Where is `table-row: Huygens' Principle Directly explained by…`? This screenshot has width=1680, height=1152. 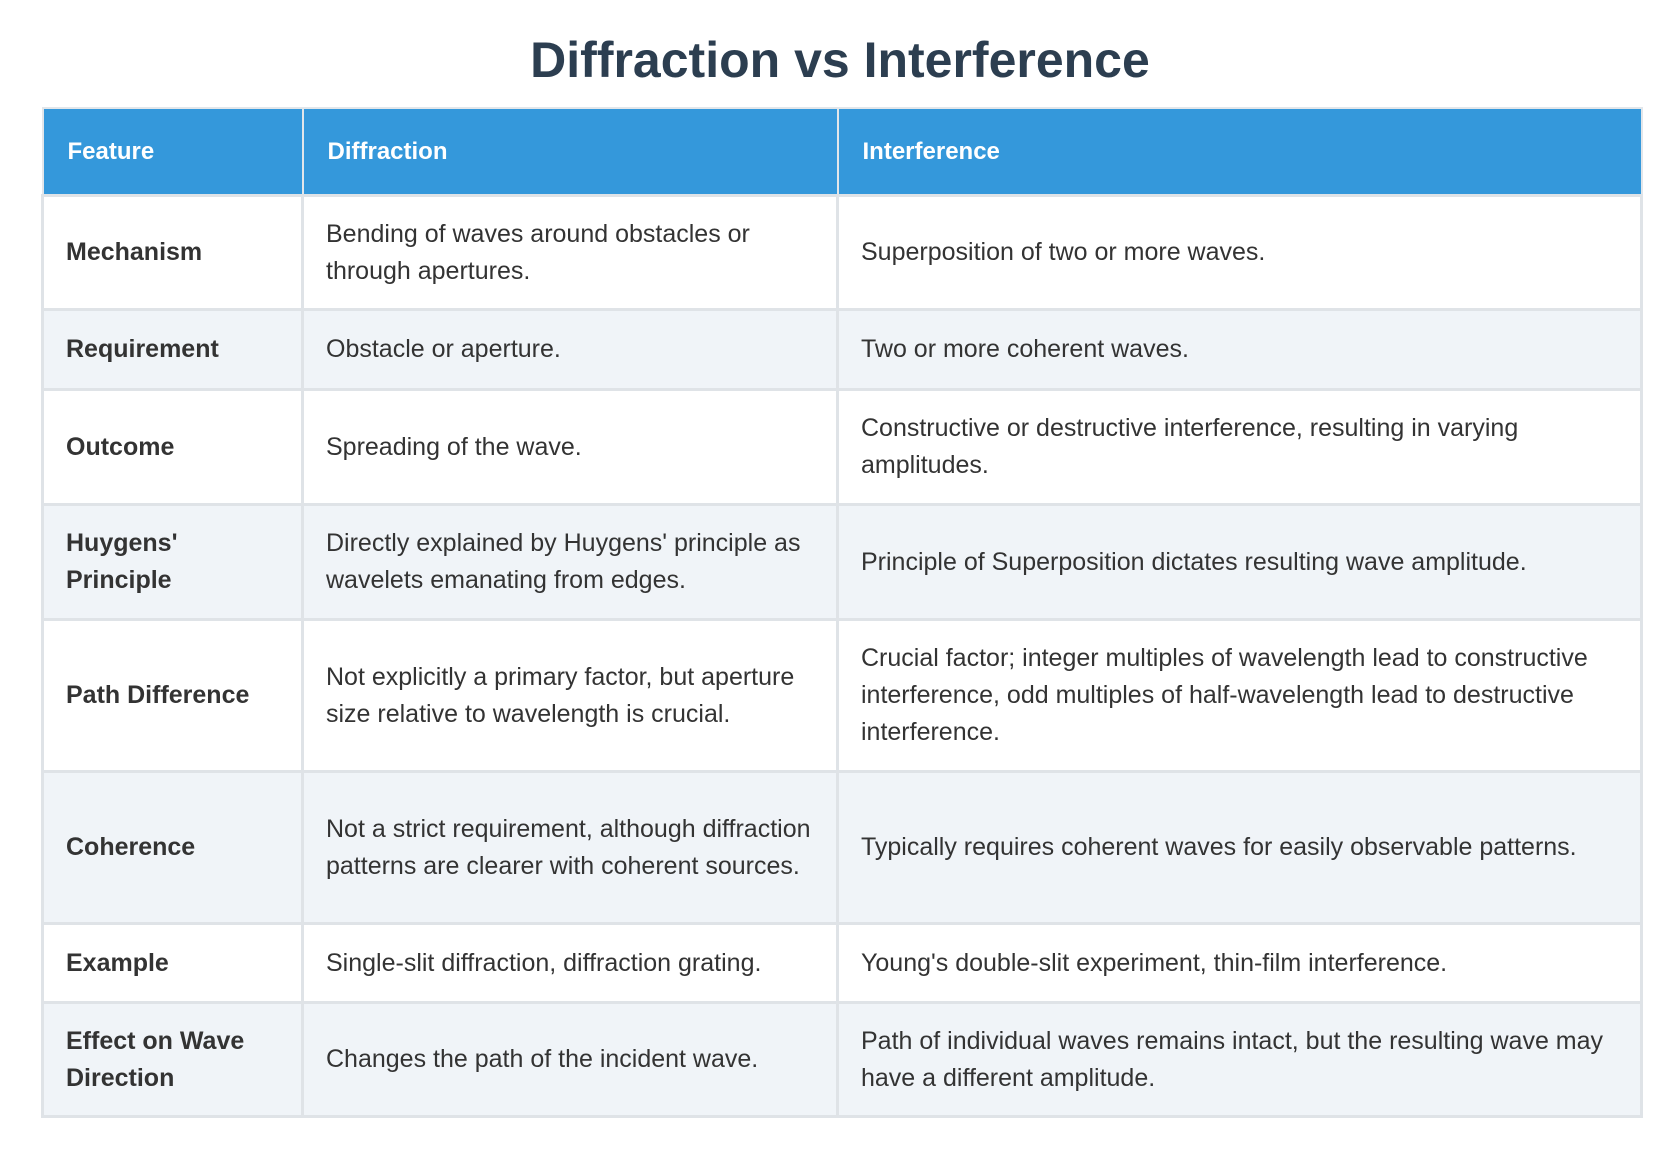
table-row: Huygens' Principle Directly explained by… is located at coordinates (842, 562).